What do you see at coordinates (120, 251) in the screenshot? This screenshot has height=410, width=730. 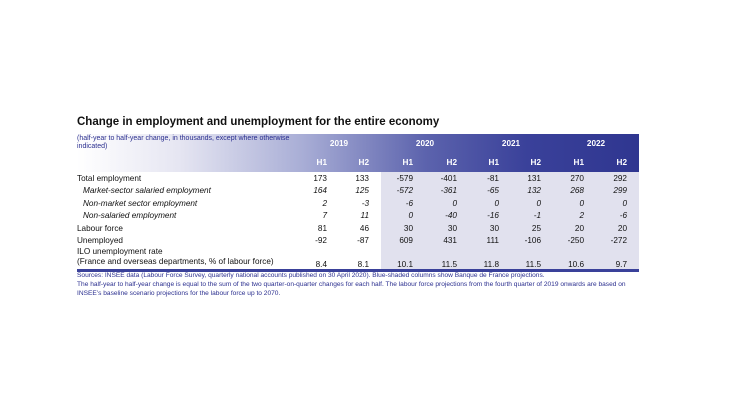 I see `row-label-text: ILO unemployment rate` at bounding box center [120, 251].